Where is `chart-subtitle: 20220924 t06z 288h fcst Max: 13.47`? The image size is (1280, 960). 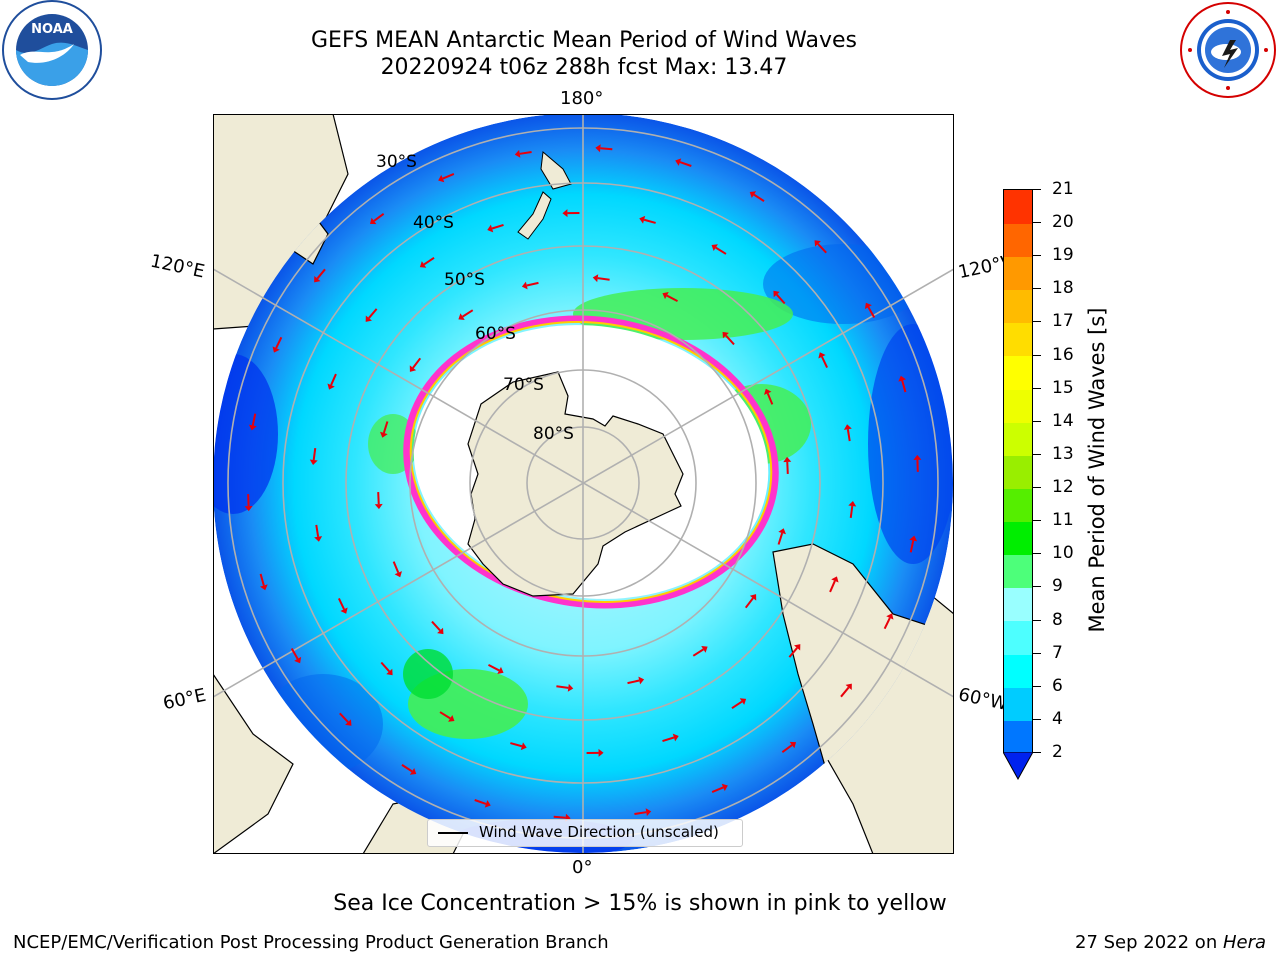 chart-subtitle: 20220924 t06z 288h fcst Max: 13.47 is located at coordinates (584, 67).